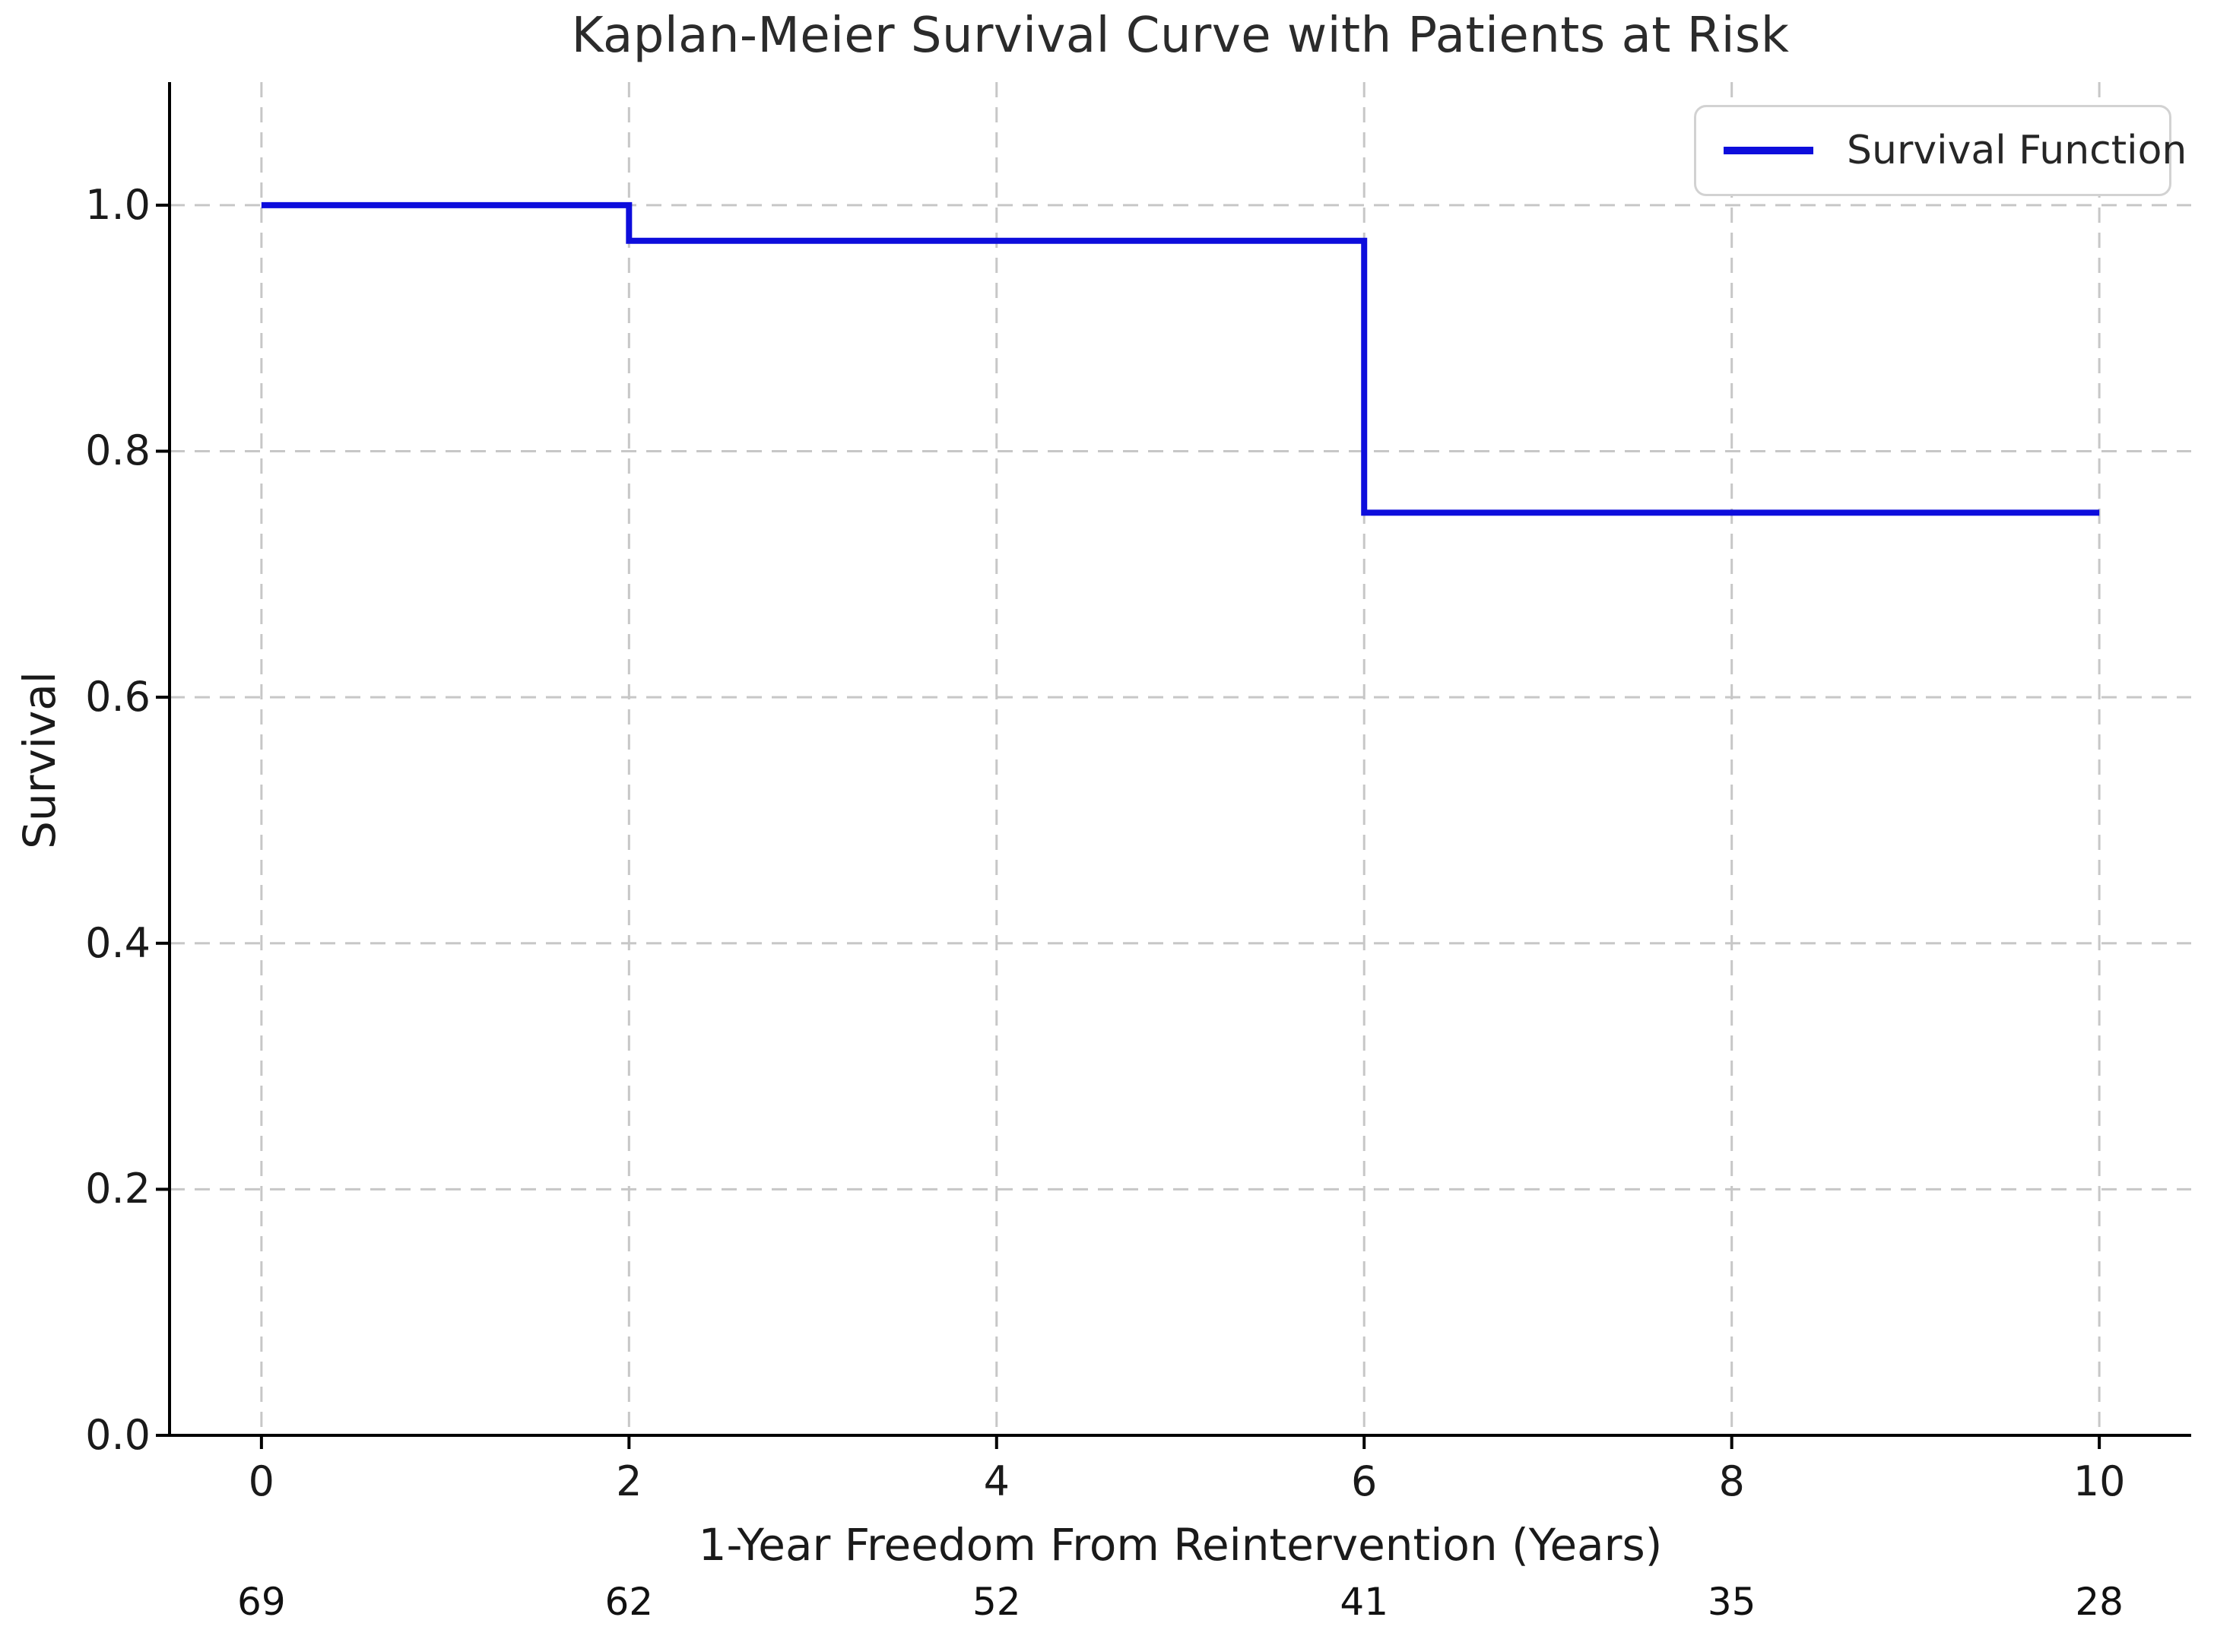  I want to click on x-tick-label: 0, so click(261, 1481).